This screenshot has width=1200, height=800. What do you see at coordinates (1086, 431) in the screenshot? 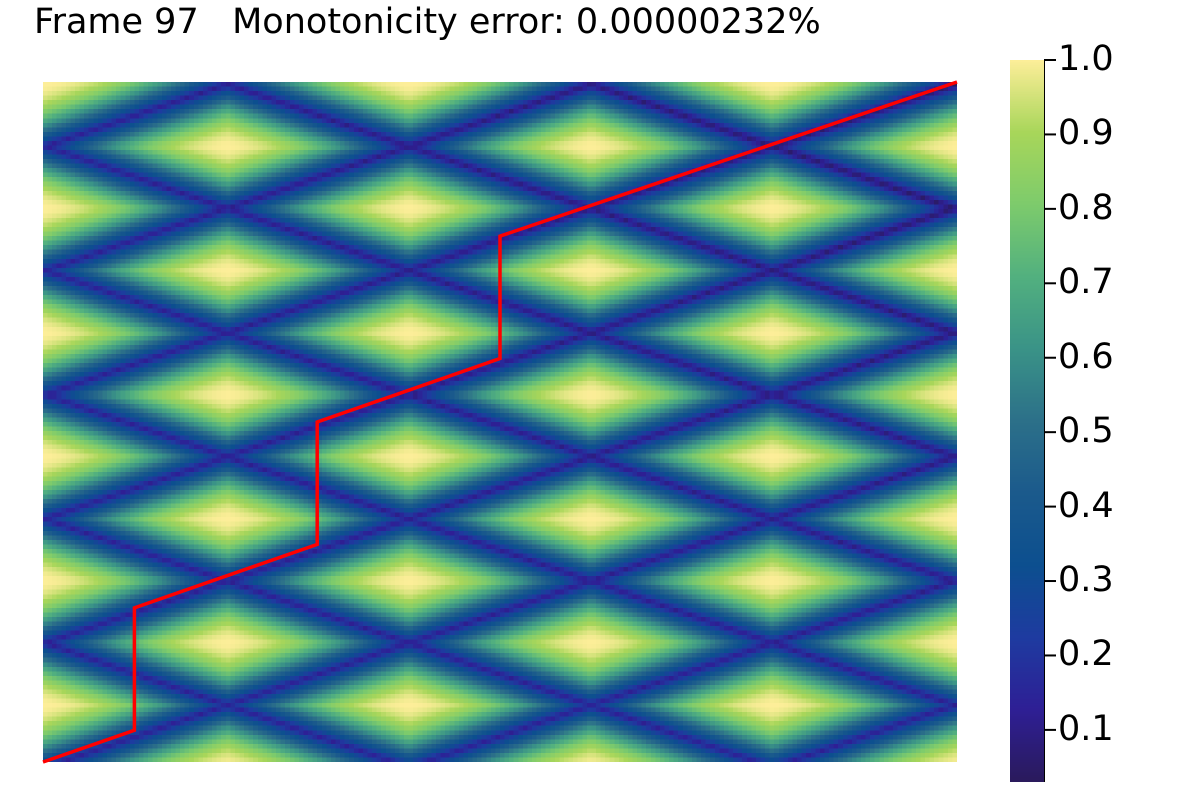
I see `colorbar-tick-label: 0.5` at bounding box center [1086, 431].